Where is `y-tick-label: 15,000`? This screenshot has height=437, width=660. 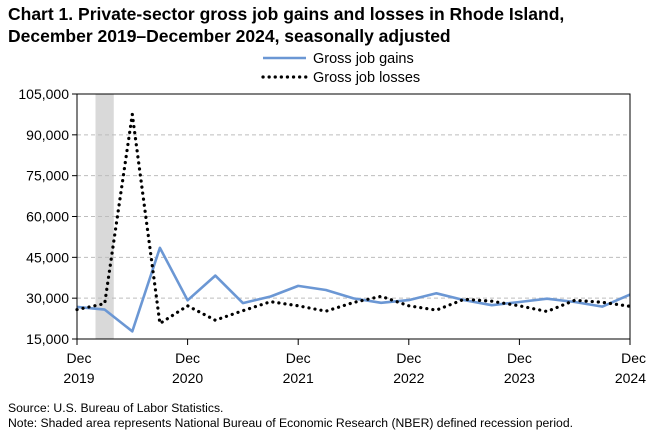 y-tick-label: 15,000 is located at coordinates (47, 339).